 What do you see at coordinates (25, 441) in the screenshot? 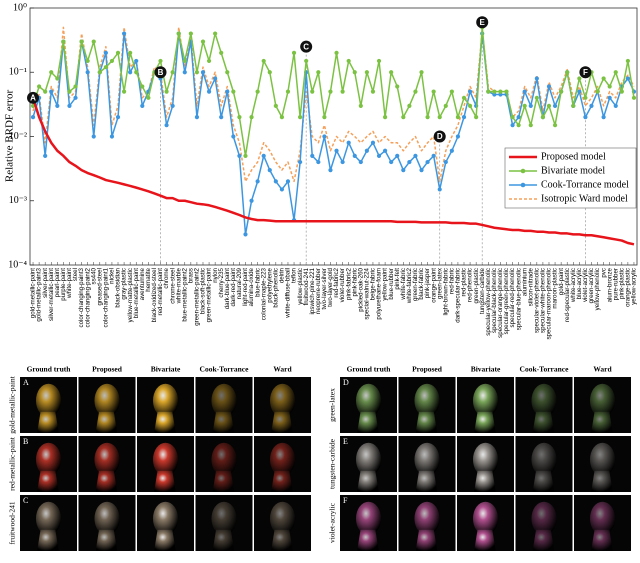
I see `row-letter: B` at bounding box center [25, 441].